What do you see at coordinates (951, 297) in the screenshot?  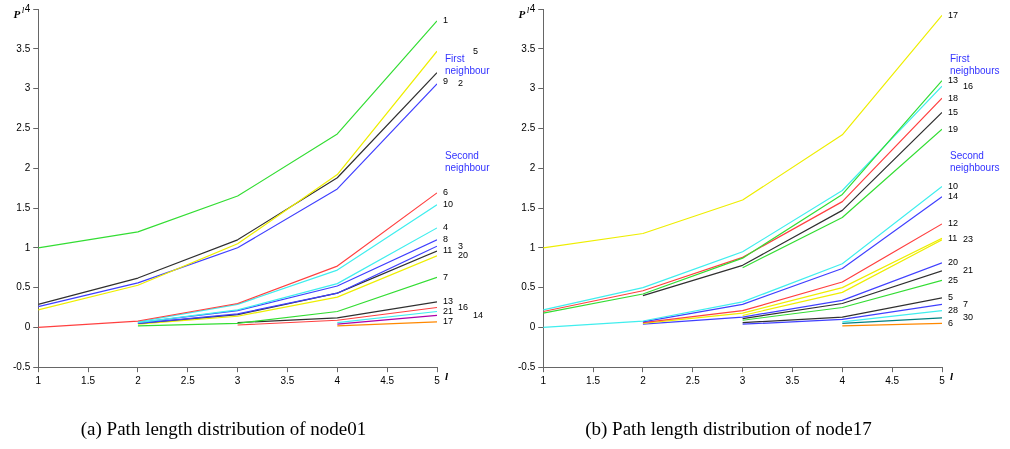 I see `series-label: 5` at bounding box center [951, 297].